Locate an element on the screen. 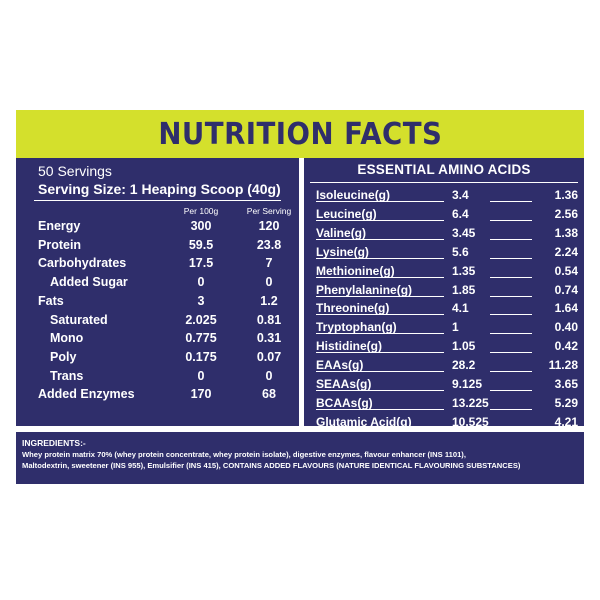  amino-value-per-serving: 3.65 is located at coordinates (566, 384).